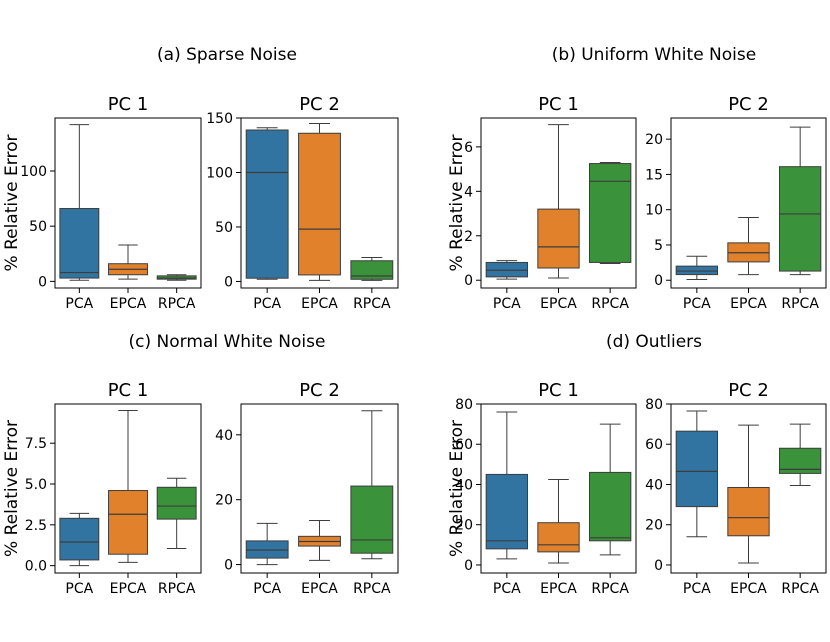 This screenshot has width=830, height=642. Describe the element at coordinates (111, 203) in the screenshot. I see `panel: PC 1 0 50 100 PCA EPCA RPCA` at that location.